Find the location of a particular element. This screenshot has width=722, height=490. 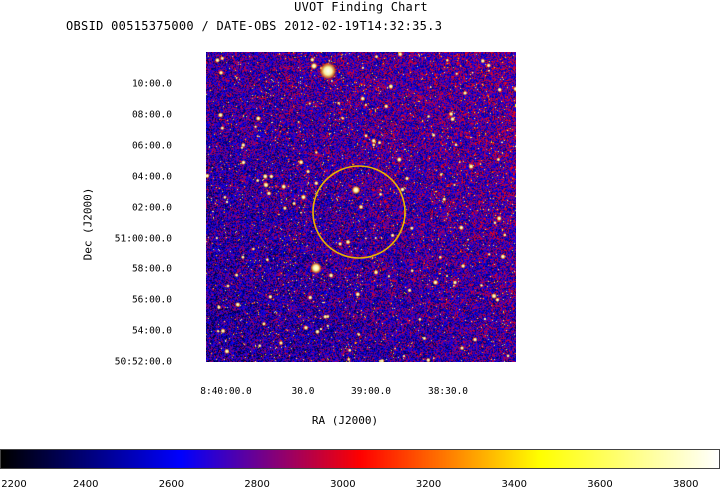

colorbar-tick-label: 3000 is located at coordinates (343, 484).